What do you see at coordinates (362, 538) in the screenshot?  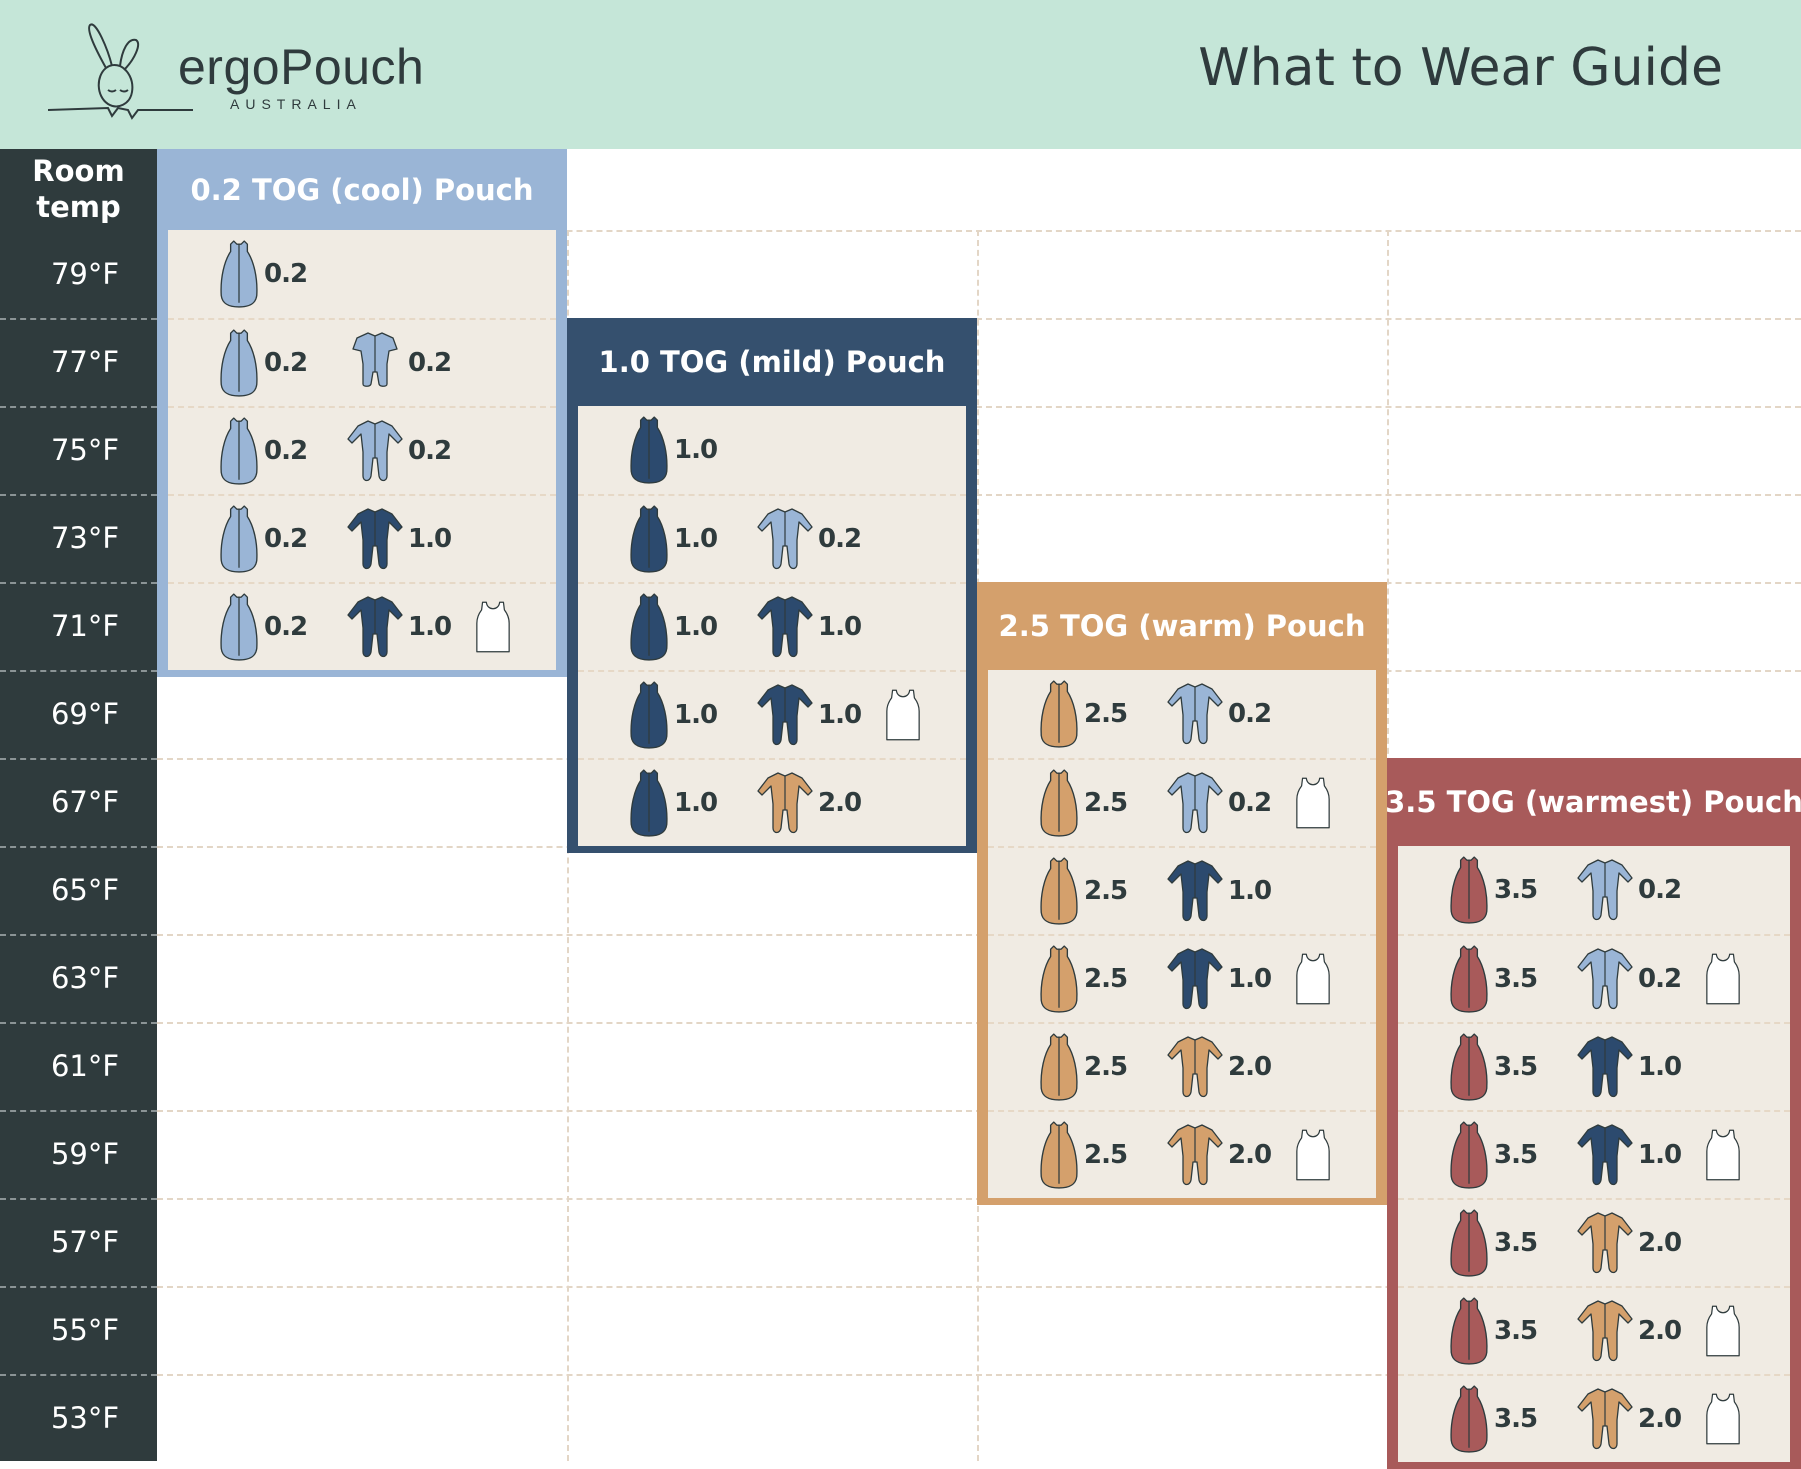 I see `outfit-row: 0.2 1.0` at bounding box center [362, 538].